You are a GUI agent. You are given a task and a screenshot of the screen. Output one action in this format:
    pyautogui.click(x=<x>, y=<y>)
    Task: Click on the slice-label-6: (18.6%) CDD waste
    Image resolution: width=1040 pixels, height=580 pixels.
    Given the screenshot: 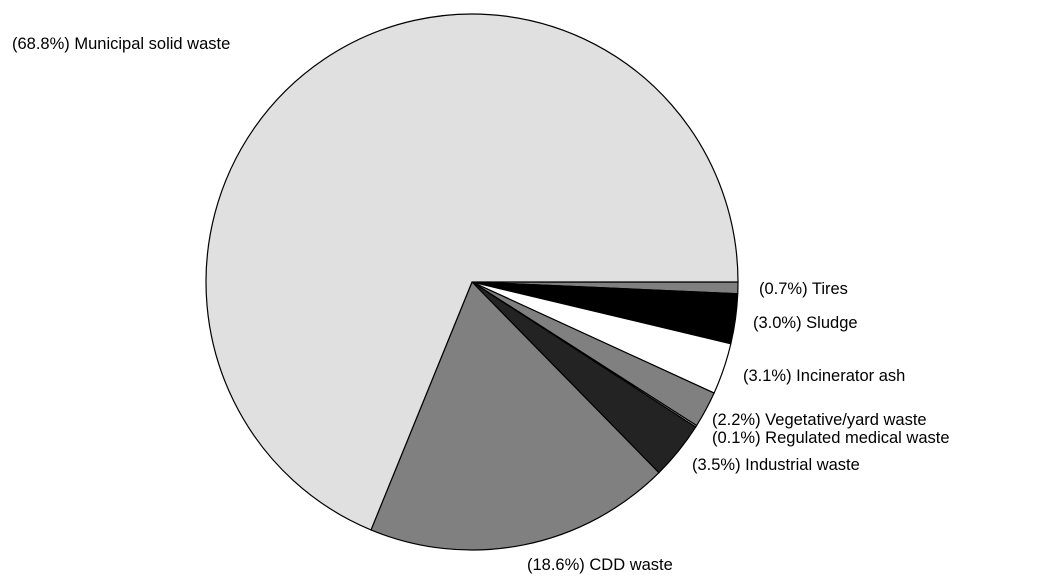 What is the action you would take?
    pyautogui.click(x=600, y=565)
    